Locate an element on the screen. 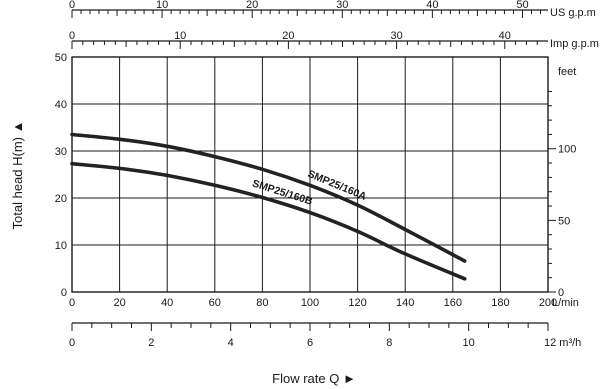 This screenshot has width=614, height=389. x-axis-title: Flow rate Q ► is located at coordinates (314, 378).